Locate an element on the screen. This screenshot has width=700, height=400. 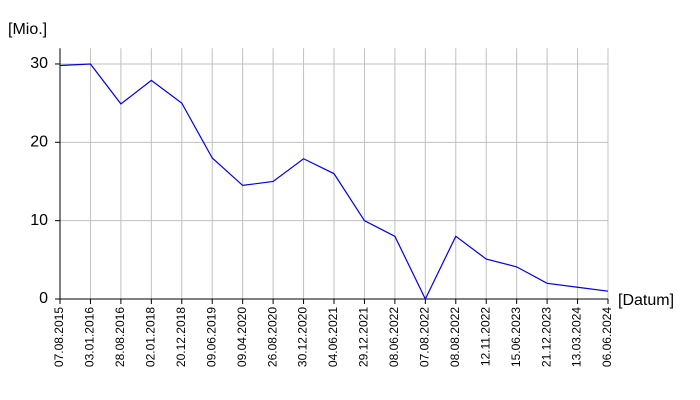
y-tick-label: 0 is located at coordinates (43, 298).